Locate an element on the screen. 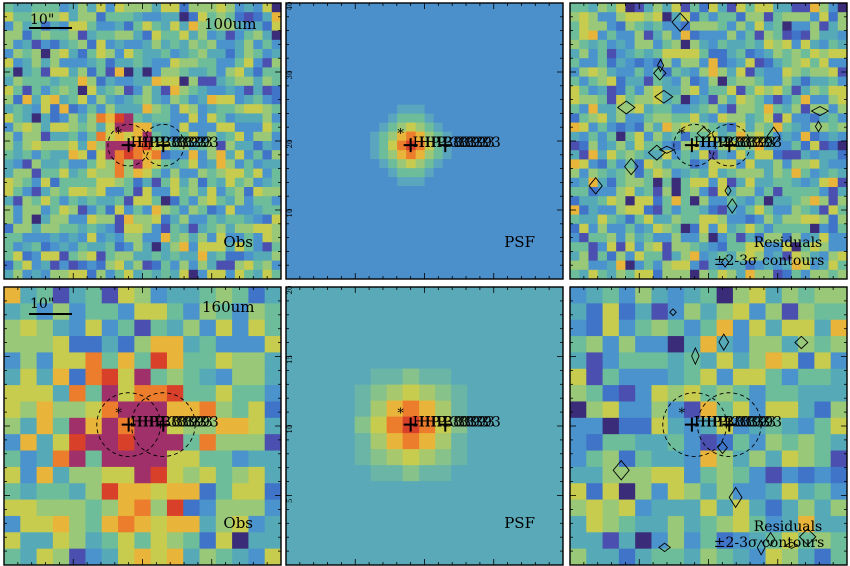  axis-tick-label: 40 is located at coordinates (290, 6).